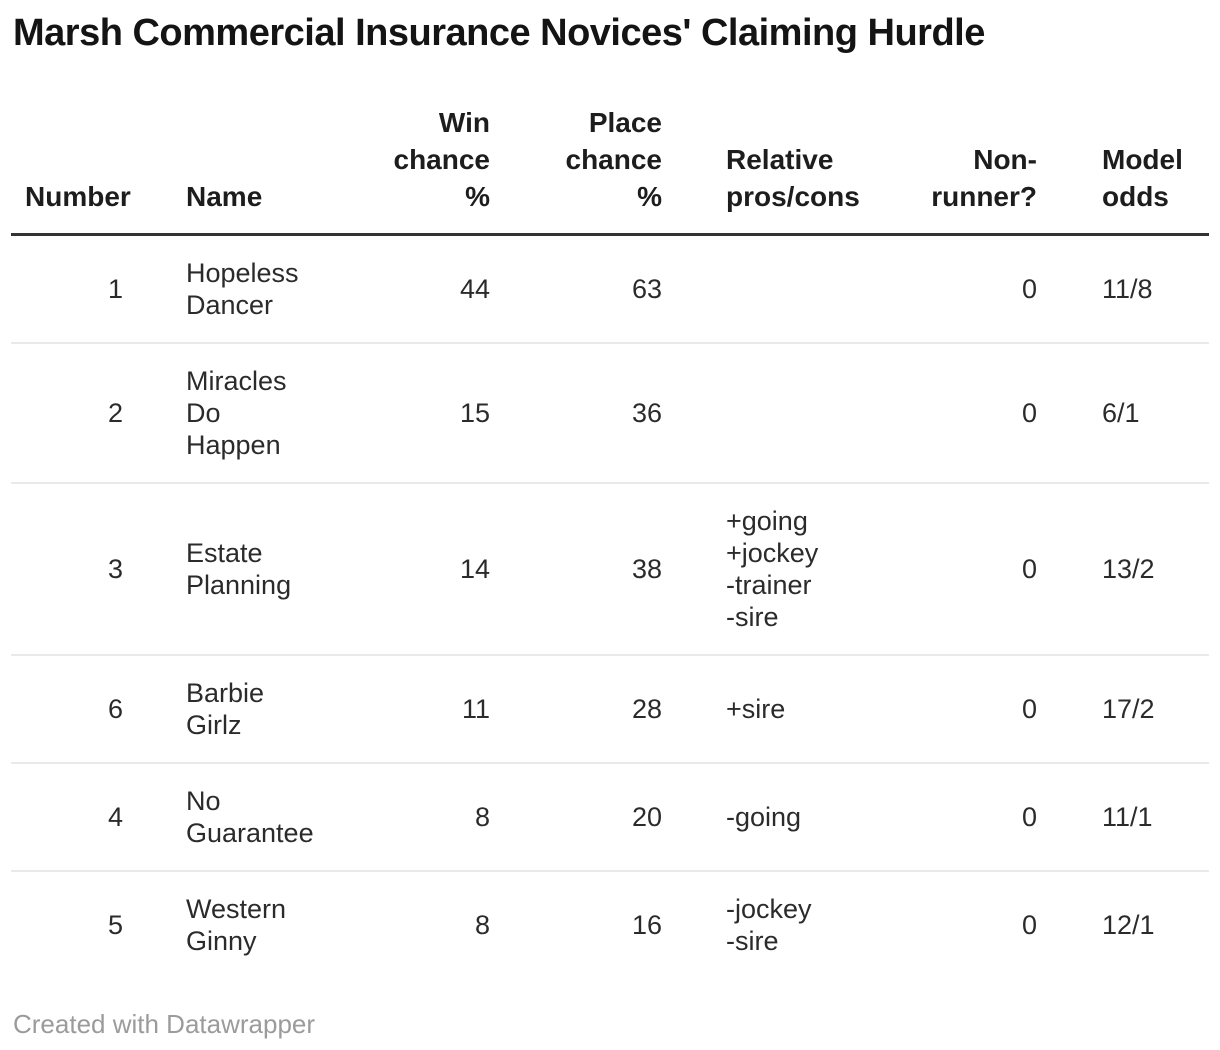  What do you see at coordinates (1127, 817) in the screenshot?
I see `cell-model-odds: 11/1` at bounding box center [1127, 817].